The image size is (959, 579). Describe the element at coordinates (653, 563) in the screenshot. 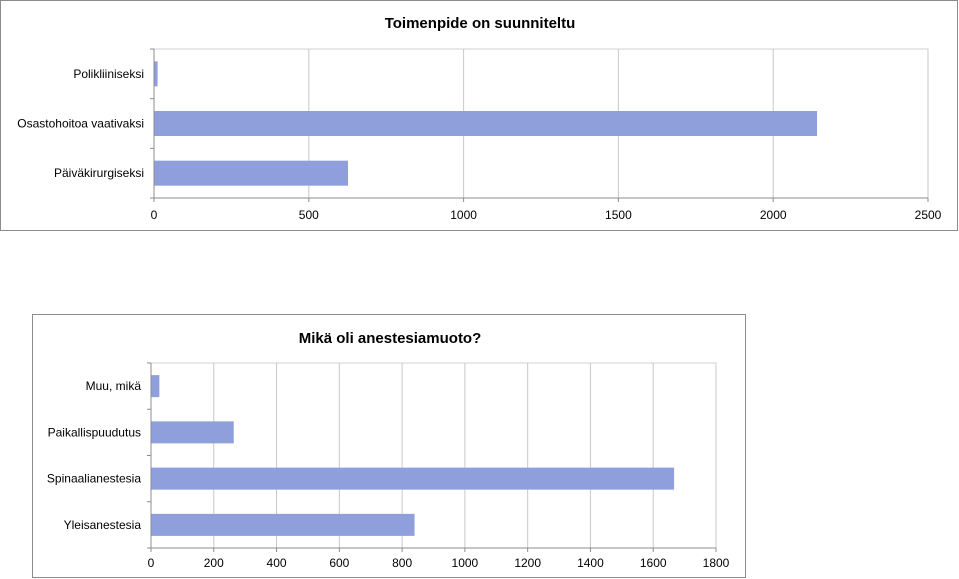

I see `x-tick-label: 1600` at that location.